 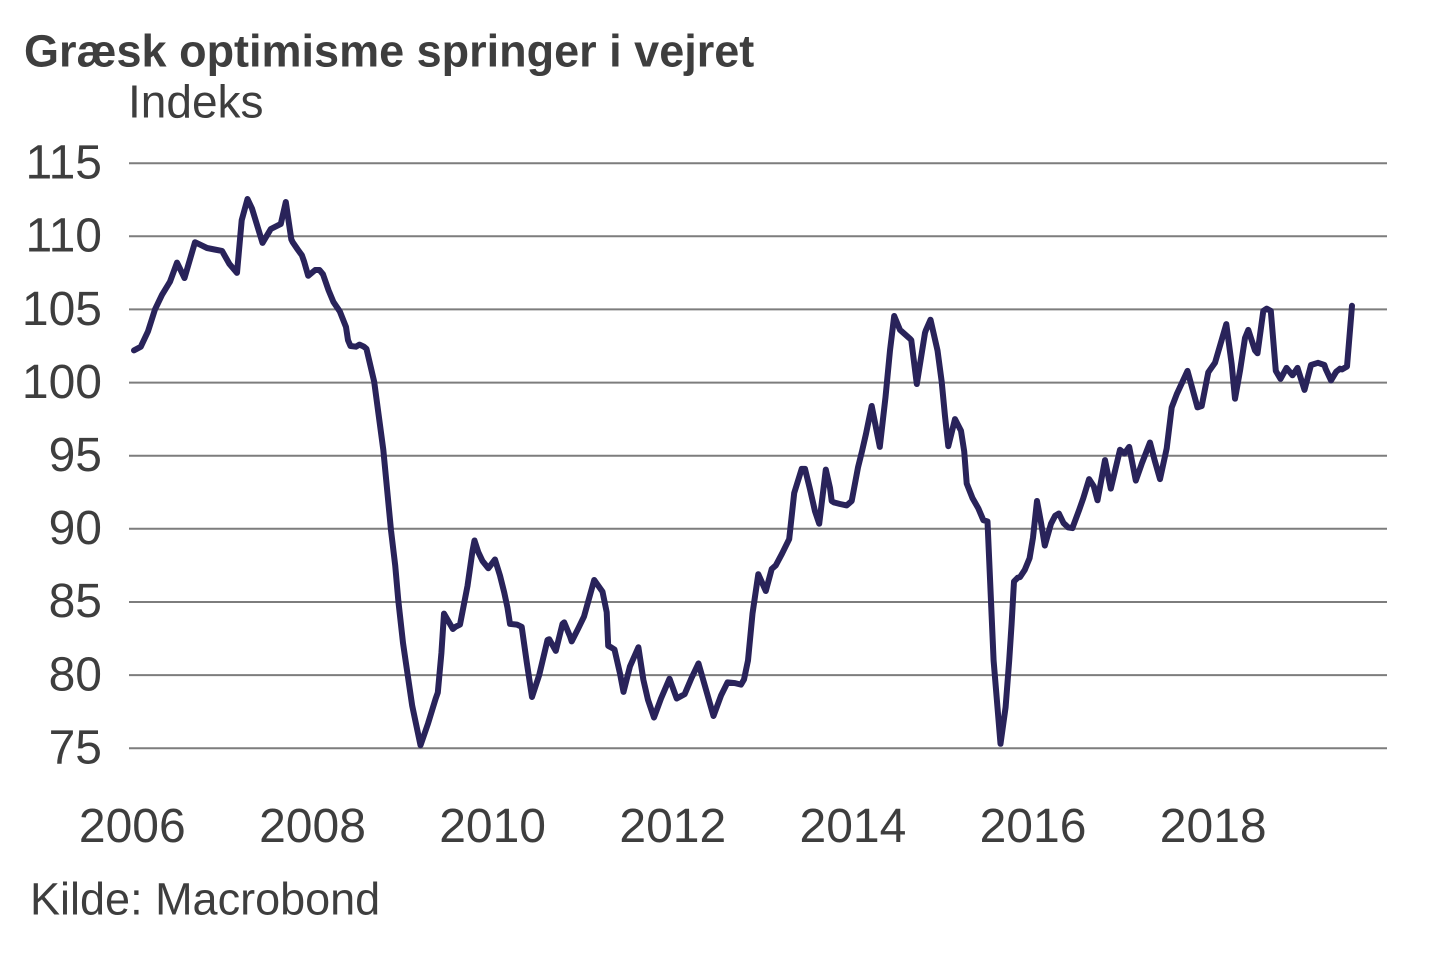 I want to click on svg-text: 95, so click(x=75, y=455).